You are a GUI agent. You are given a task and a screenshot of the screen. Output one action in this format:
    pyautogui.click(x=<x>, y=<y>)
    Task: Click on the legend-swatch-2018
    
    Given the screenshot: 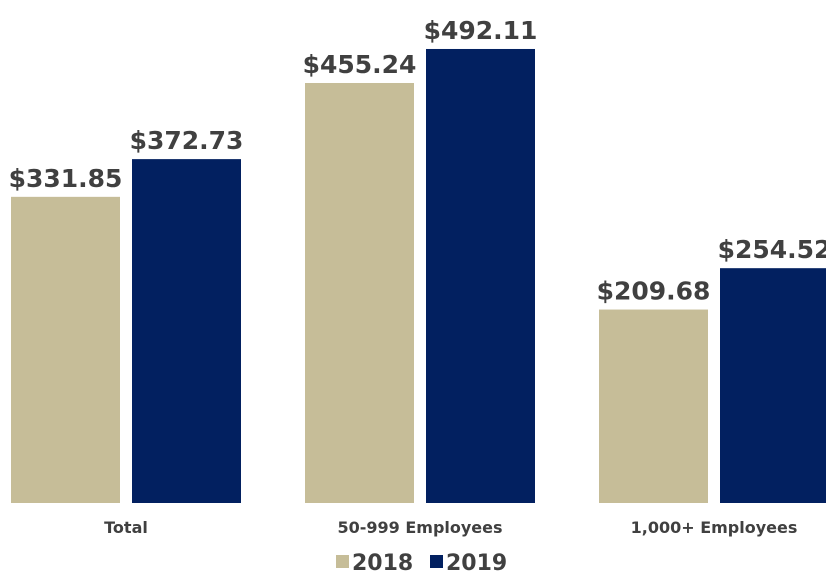 What is the action you would take?
    pyautogui.click(x=342, y=561)
    